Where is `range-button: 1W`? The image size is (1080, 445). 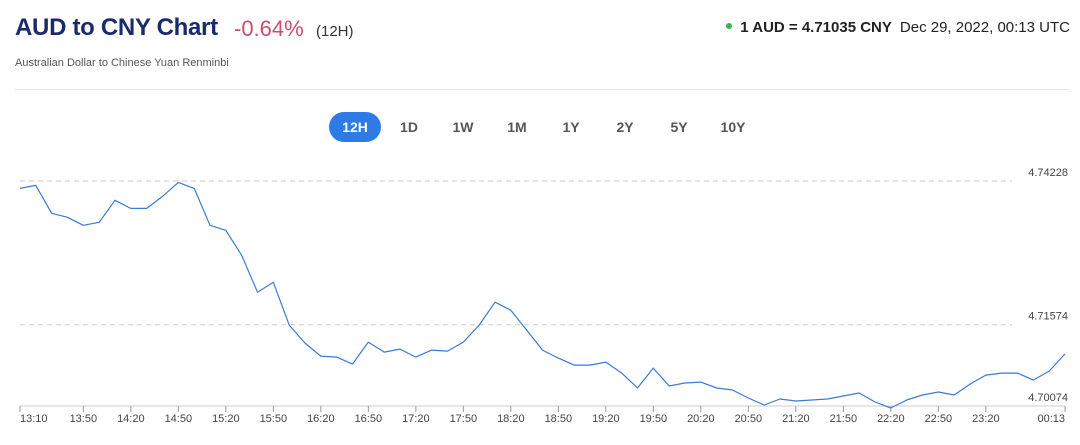
range-button: 1W is located at coordinates (463, 127).